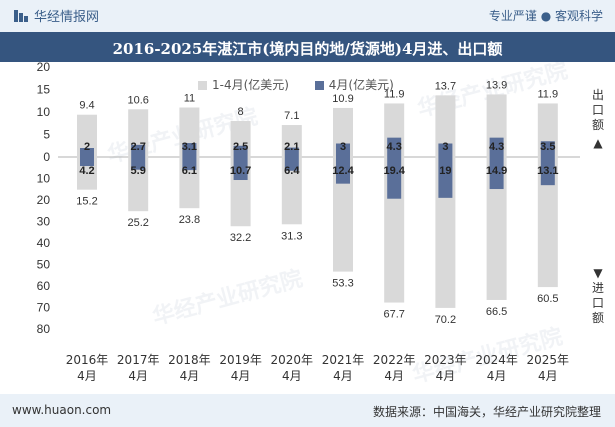 The height and width of the screenshot is (427, 615). Describe the element at coordinates (87, 147) in the screenshot. I see `data-label-monthly-export: 2` at that location.